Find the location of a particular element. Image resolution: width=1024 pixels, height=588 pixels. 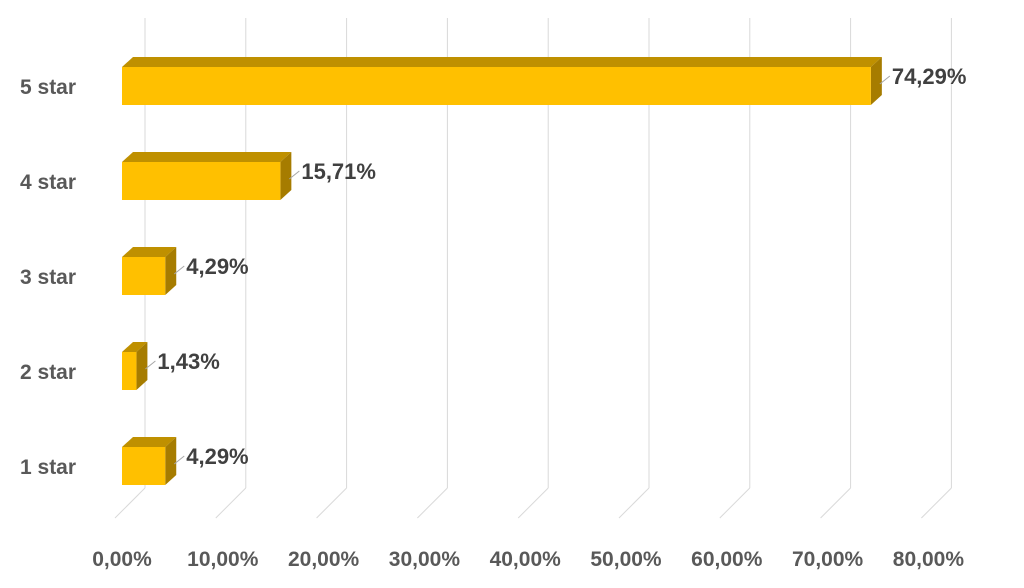

data-label: 74,29% is located at coordinates (929, 76).